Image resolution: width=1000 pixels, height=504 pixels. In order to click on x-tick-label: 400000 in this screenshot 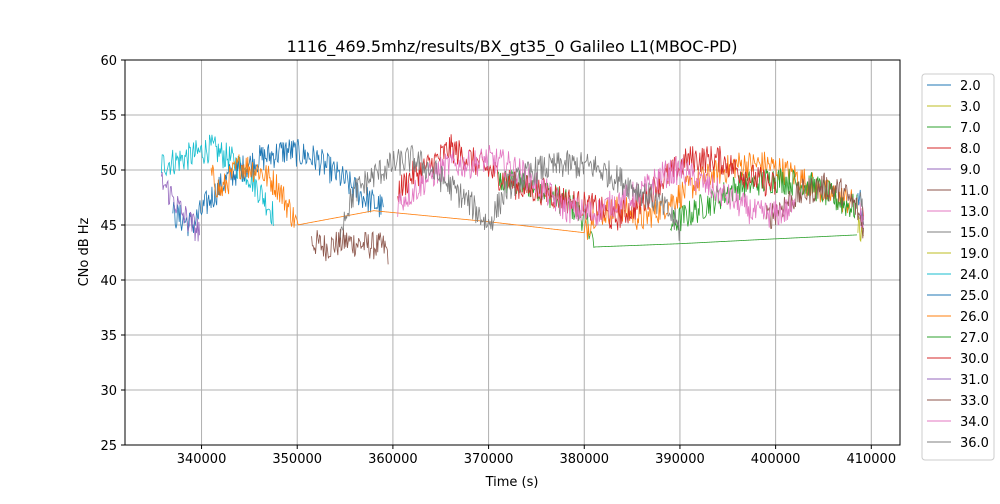, I will do `click(776, 459)`.